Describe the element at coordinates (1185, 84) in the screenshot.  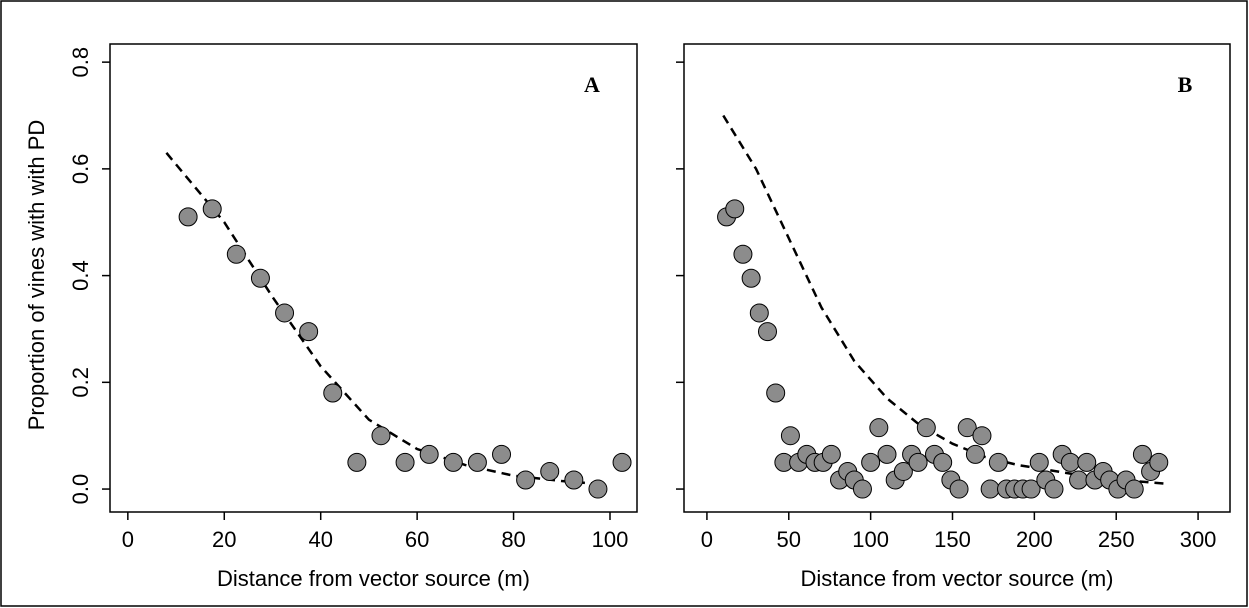
I see `panel-label: B` at that location.